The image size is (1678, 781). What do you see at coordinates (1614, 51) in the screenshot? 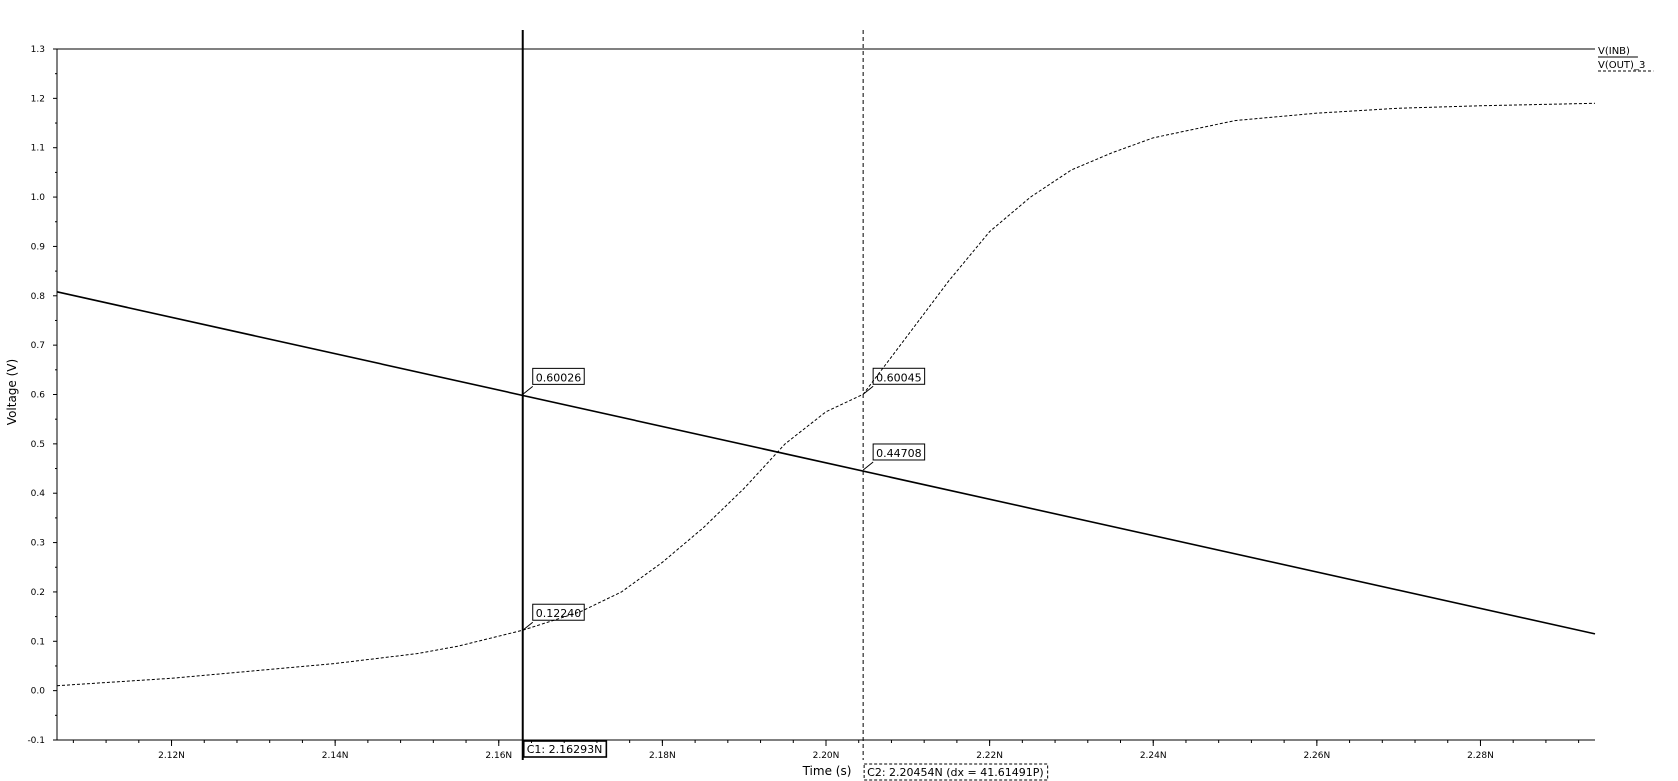
I see `legend-entry-1: V(INB)` at bounding box center [1614, 51].